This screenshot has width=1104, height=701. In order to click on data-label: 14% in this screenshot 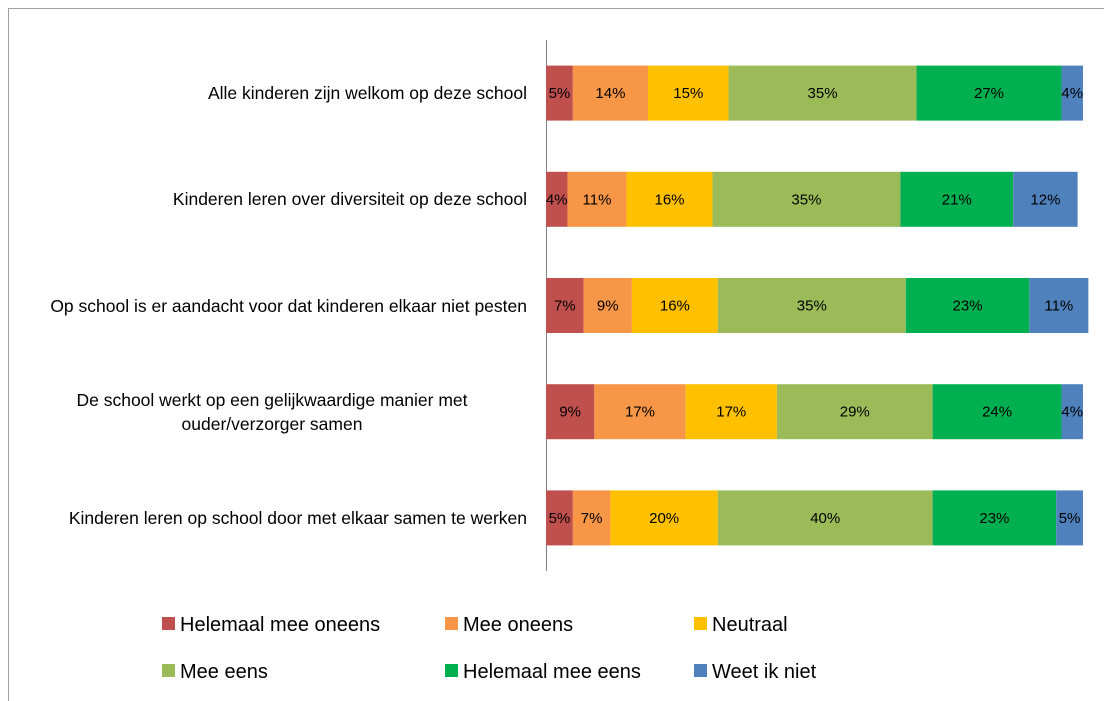, I will do `click(610, 93)`.